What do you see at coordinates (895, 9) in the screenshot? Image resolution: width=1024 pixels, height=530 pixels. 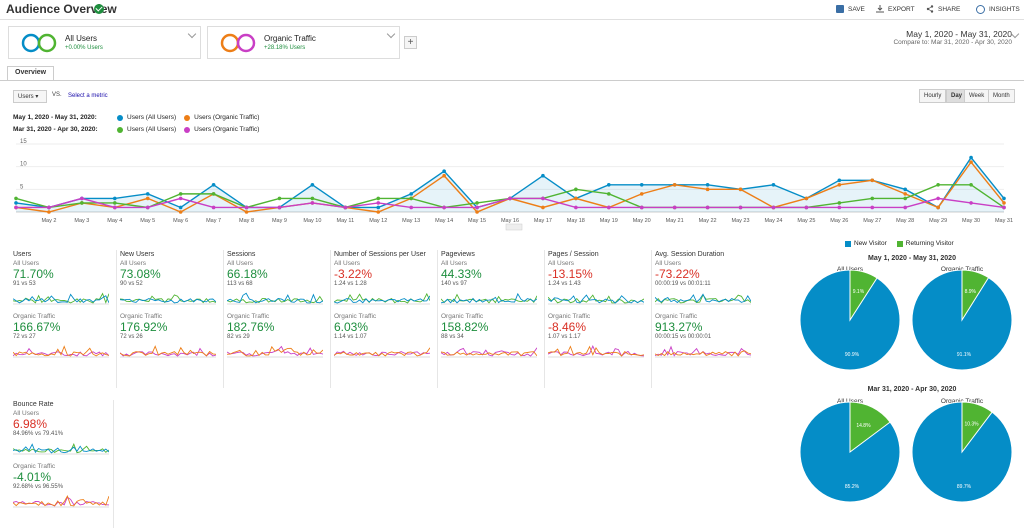 I see `export-button: EXPORT` at bounding box center [895, 9].